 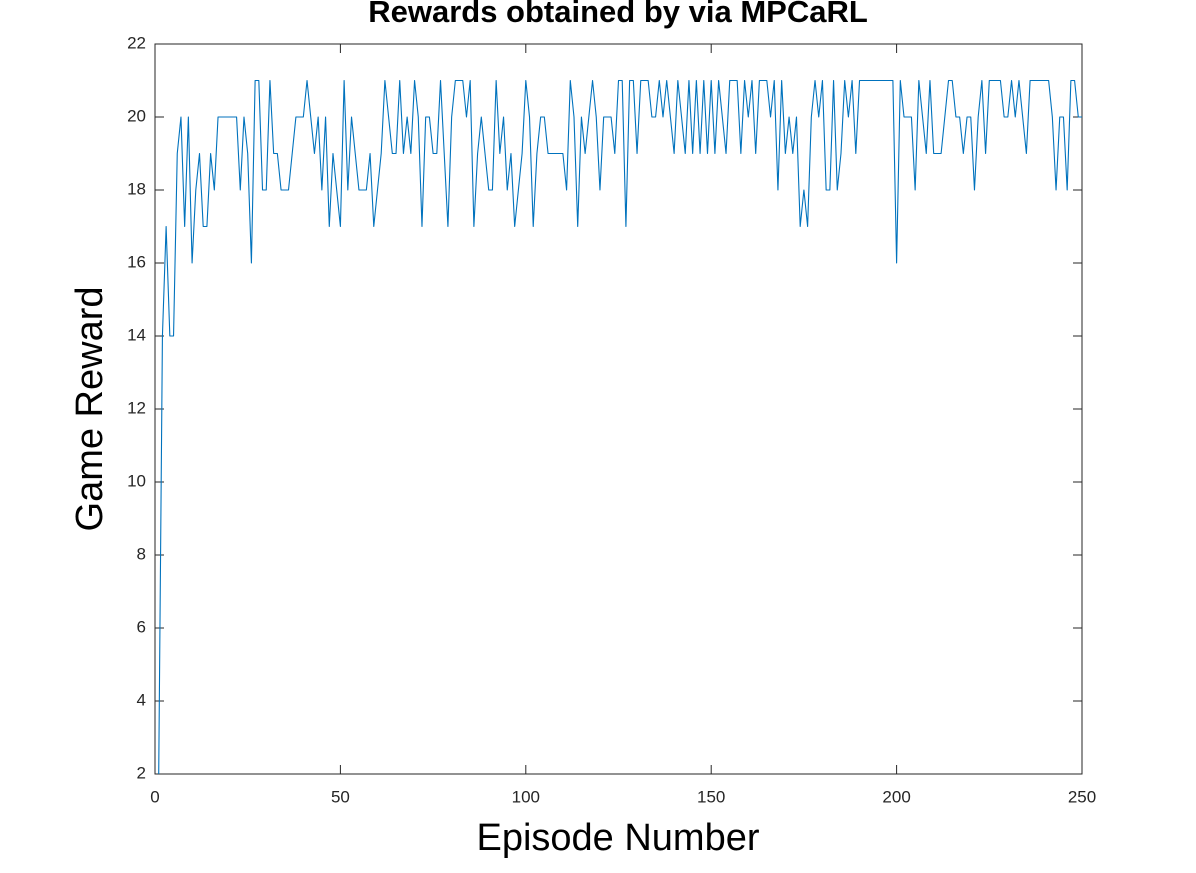 What do you see at coordinates (1082, 796) in the screenshot?
I see `x-tick-label: 250` at bounding box center [1082, 796].